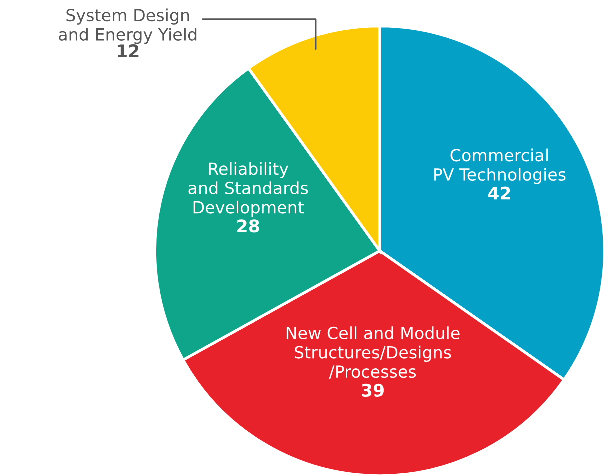 This screenshot has height=476, width=608. Describe the element at coordinates (128, 26) in the screenshot. I see `slice-label: System Design and Energy Yield` at that location.